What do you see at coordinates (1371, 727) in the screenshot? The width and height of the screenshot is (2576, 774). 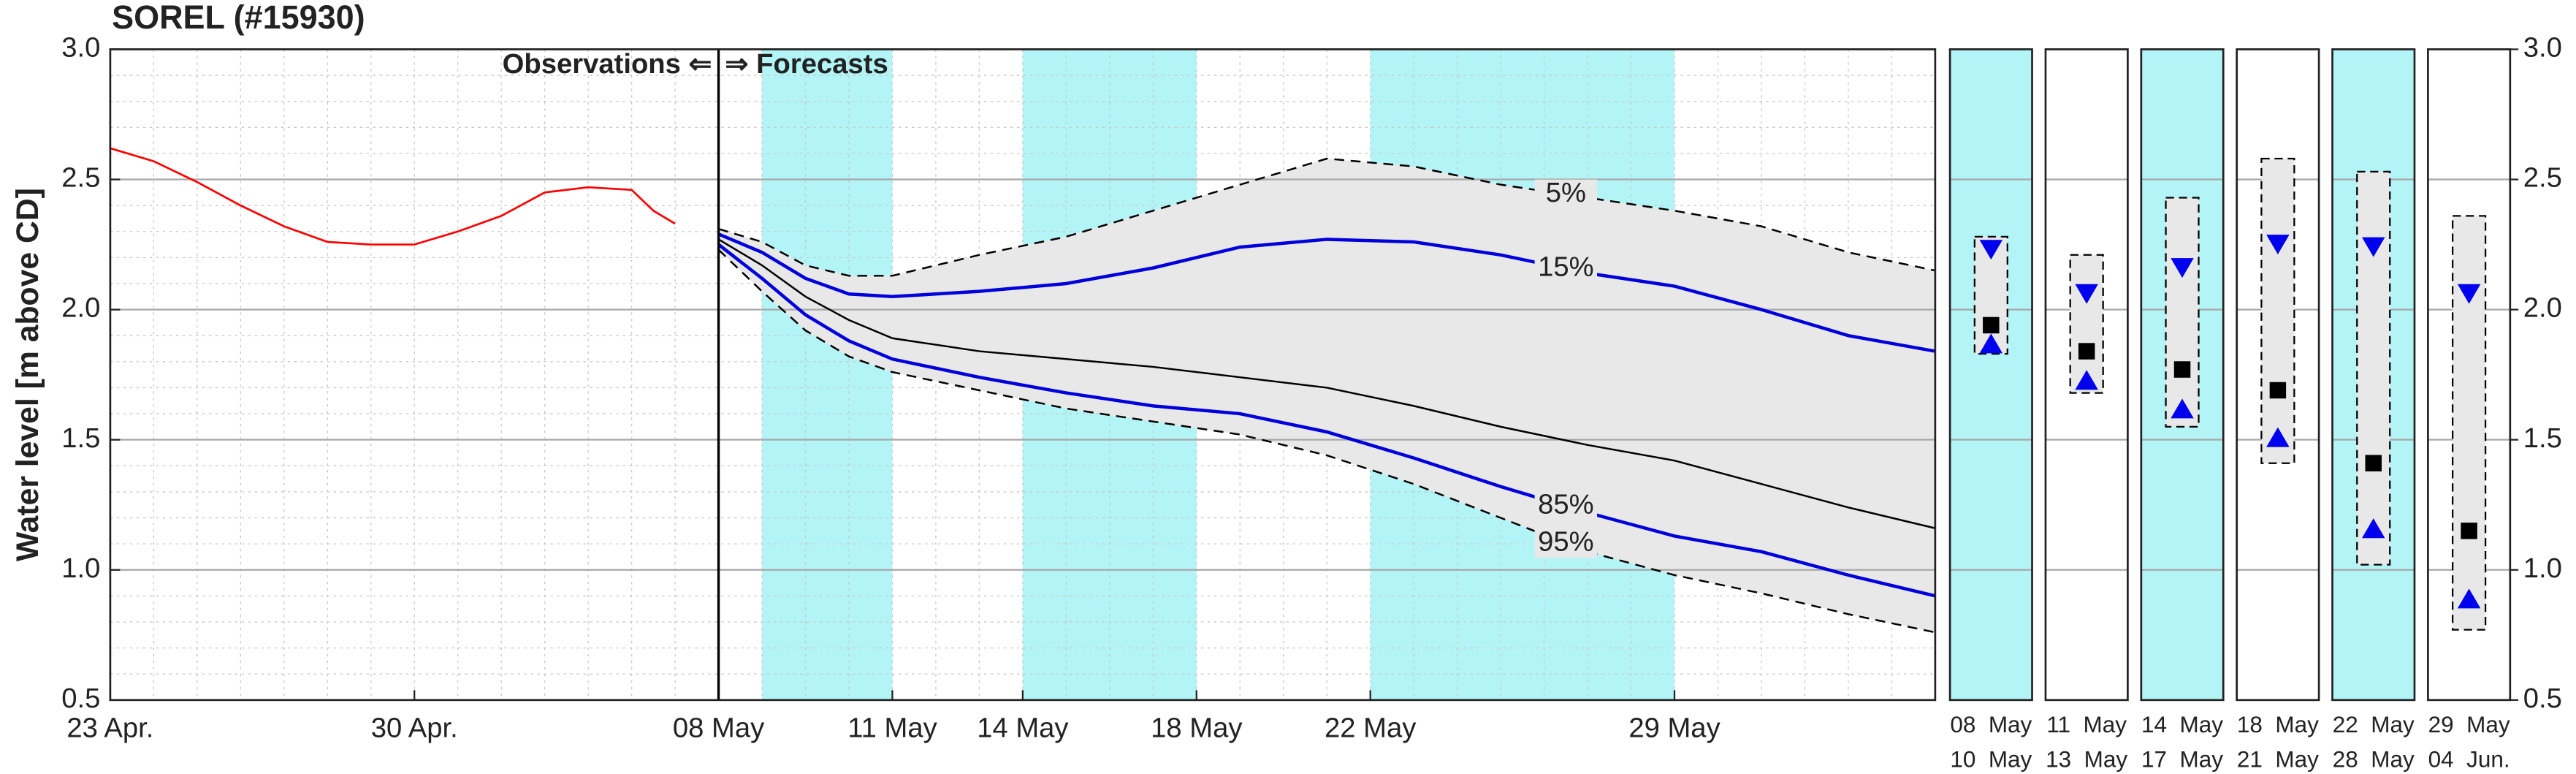 I see `x-tick-label: 22 May` at bounding box center [1371, 727].